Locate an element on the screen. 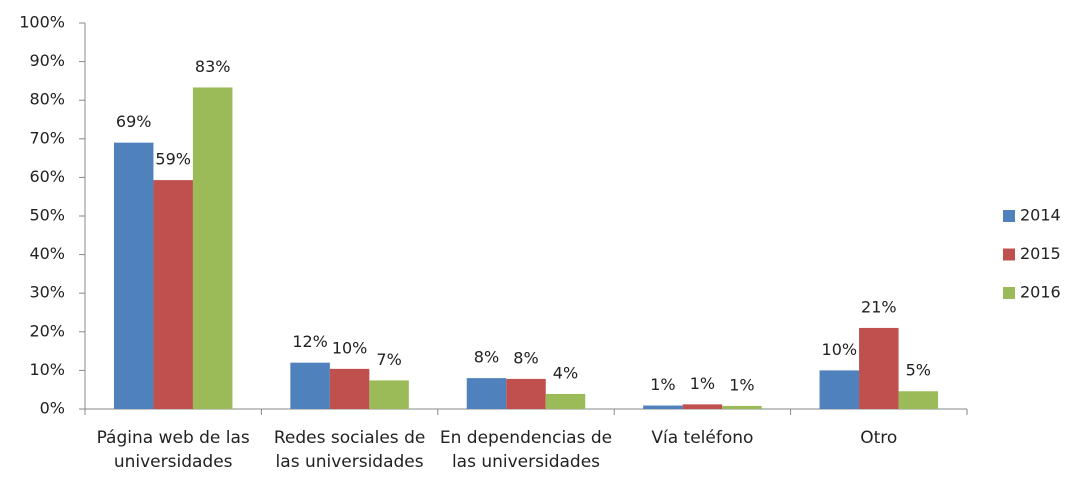 Image resolution: width=1072 pixels, height=495 pixels. y-tick-label: 80% is located at coordinates (47, 99).